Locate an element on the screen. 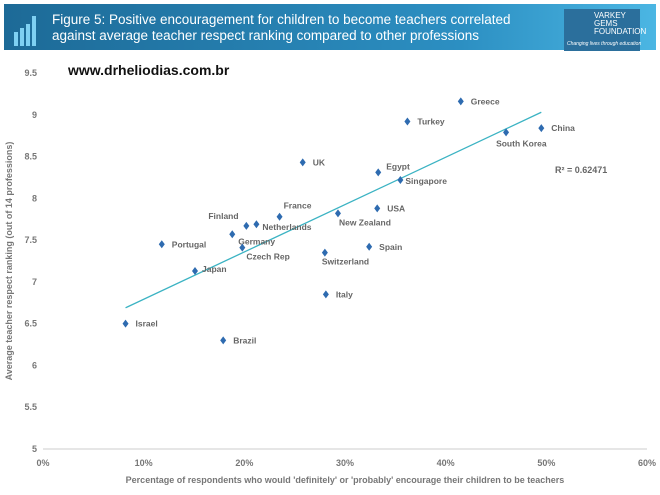 The height and width of the screenshot is (495, 660). data-label: China is located at coordinates (563, 128).